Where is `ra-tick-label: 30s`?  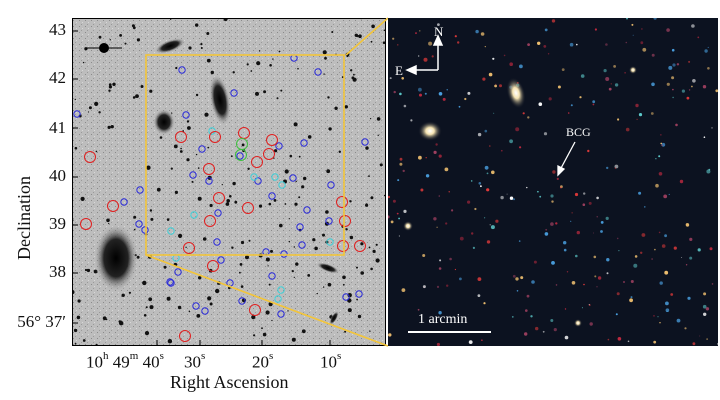
ra-tick-label: 30s is located at coordinates (195, 361).